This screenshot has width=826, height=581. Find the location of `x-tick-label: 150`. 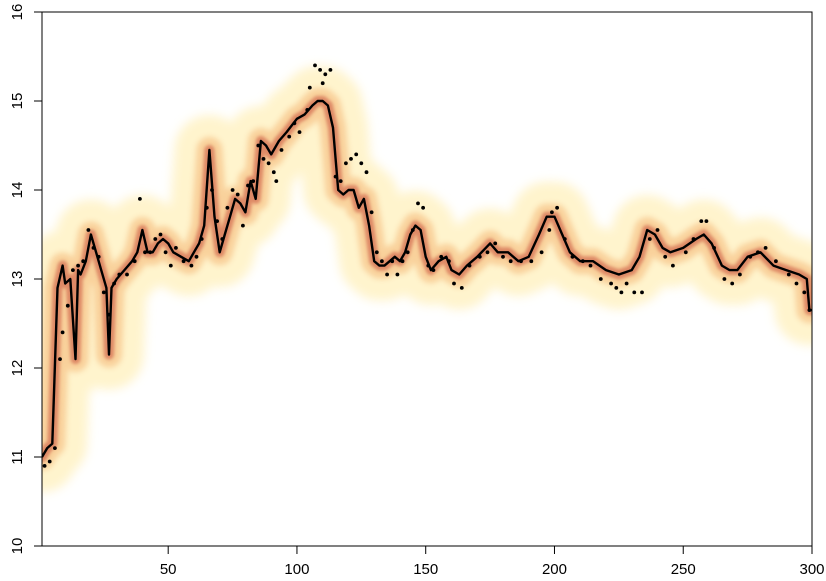

x-tick-label: 150 is located at coordinates (425, 569).